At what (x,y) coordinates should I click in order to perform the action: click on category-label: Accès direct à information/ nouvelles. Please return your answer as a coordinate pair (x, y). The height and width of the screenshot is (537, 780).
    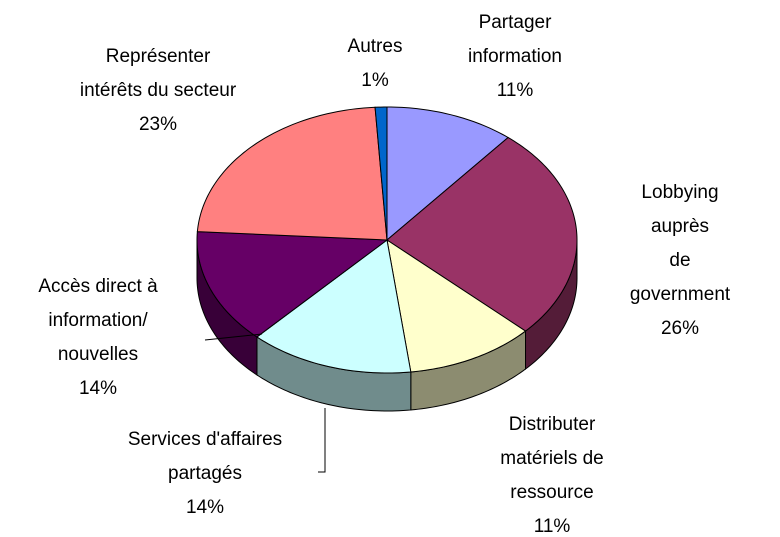
    Looking at the image, I should click on (98, 320).